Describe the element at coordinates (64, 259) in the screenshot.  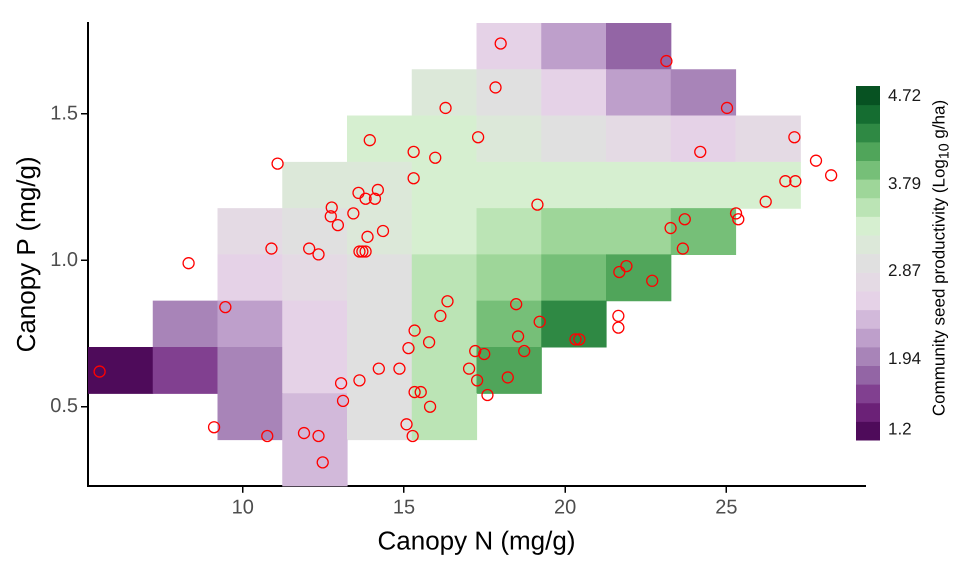
I see `y-tick-label: 1.0` at that location.